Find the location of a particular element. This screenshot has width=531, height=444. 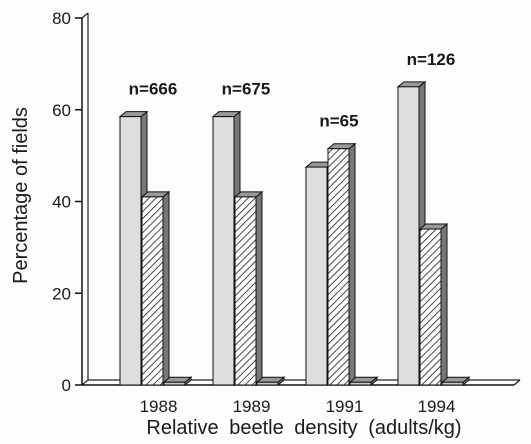

group-annotation: n=666 is located at coordinates (153, 89).